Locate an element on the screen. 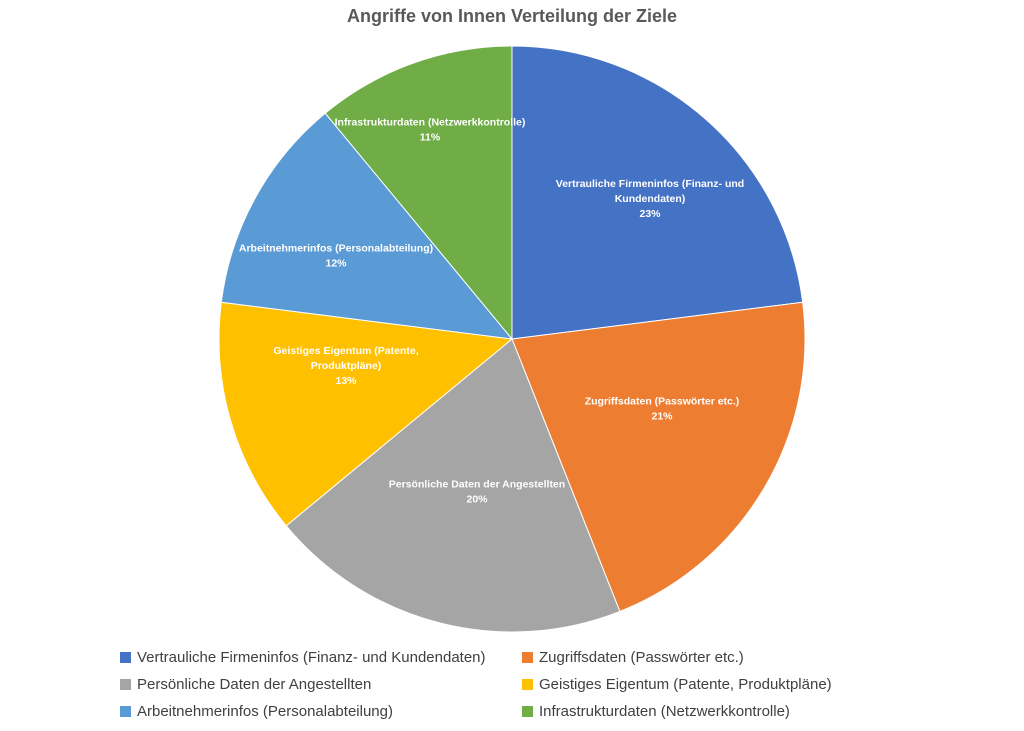 The image size is (1024, 731). legend-label: Arbeitnehmerinfos (Personalabteilung) is located at coordinates (265, 711).